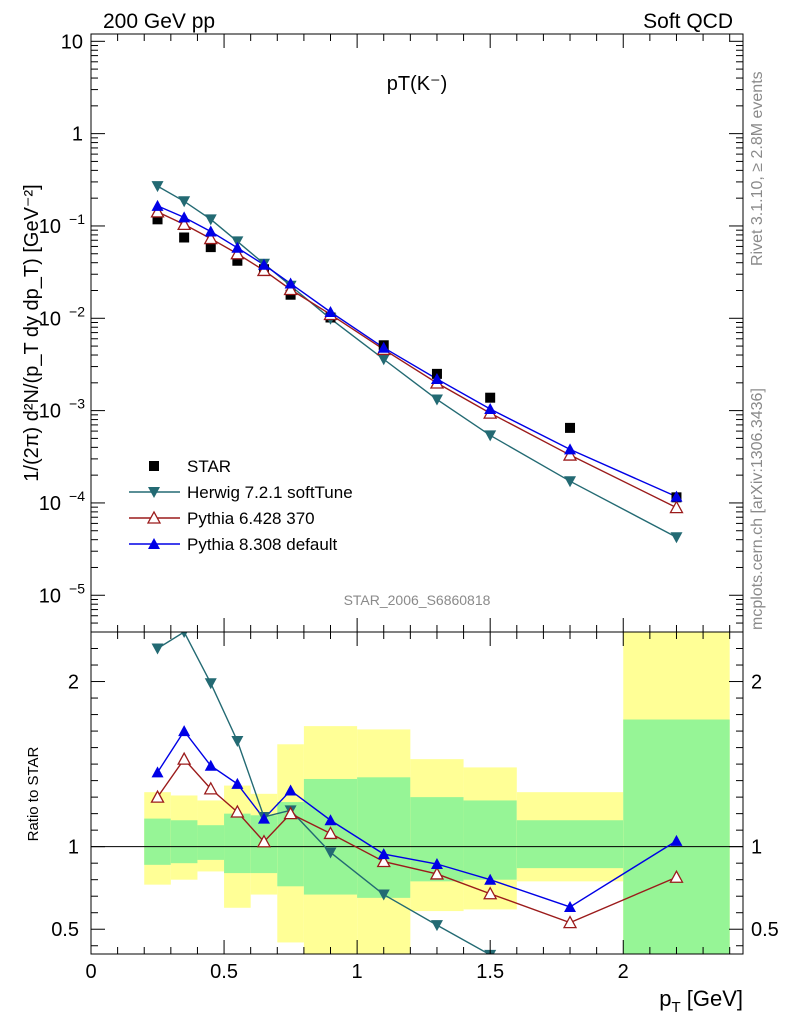  Describe the element at coordinates (756, 848) in the screenshot. I see `ratio-y-tick-label-right: 1` at that location.